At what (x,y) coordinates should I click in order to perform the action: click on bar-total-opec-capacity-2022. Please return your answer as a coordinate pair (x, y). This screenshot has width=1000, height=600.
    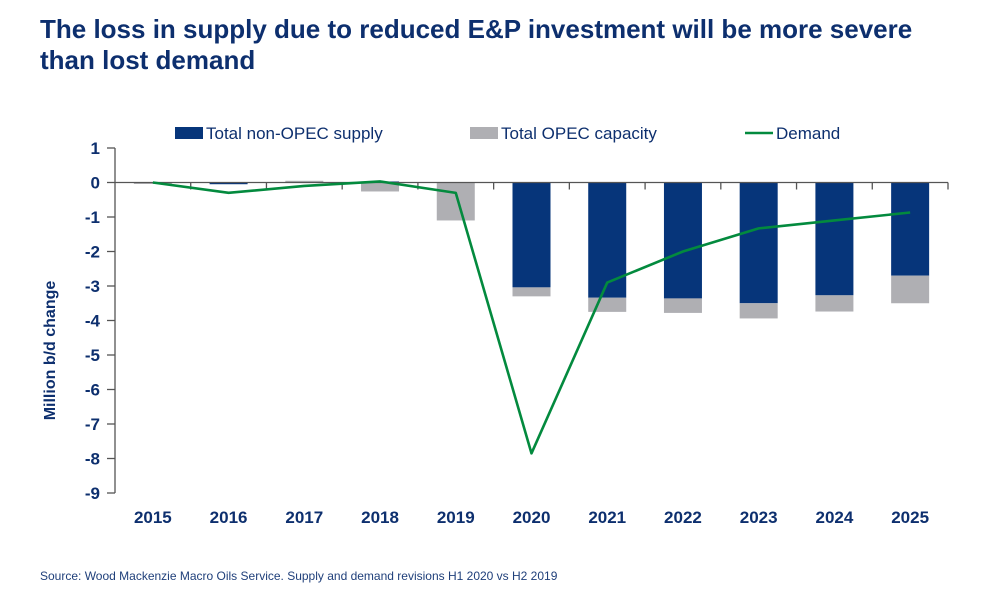
    Looking at the image, I should click on (682, 305).